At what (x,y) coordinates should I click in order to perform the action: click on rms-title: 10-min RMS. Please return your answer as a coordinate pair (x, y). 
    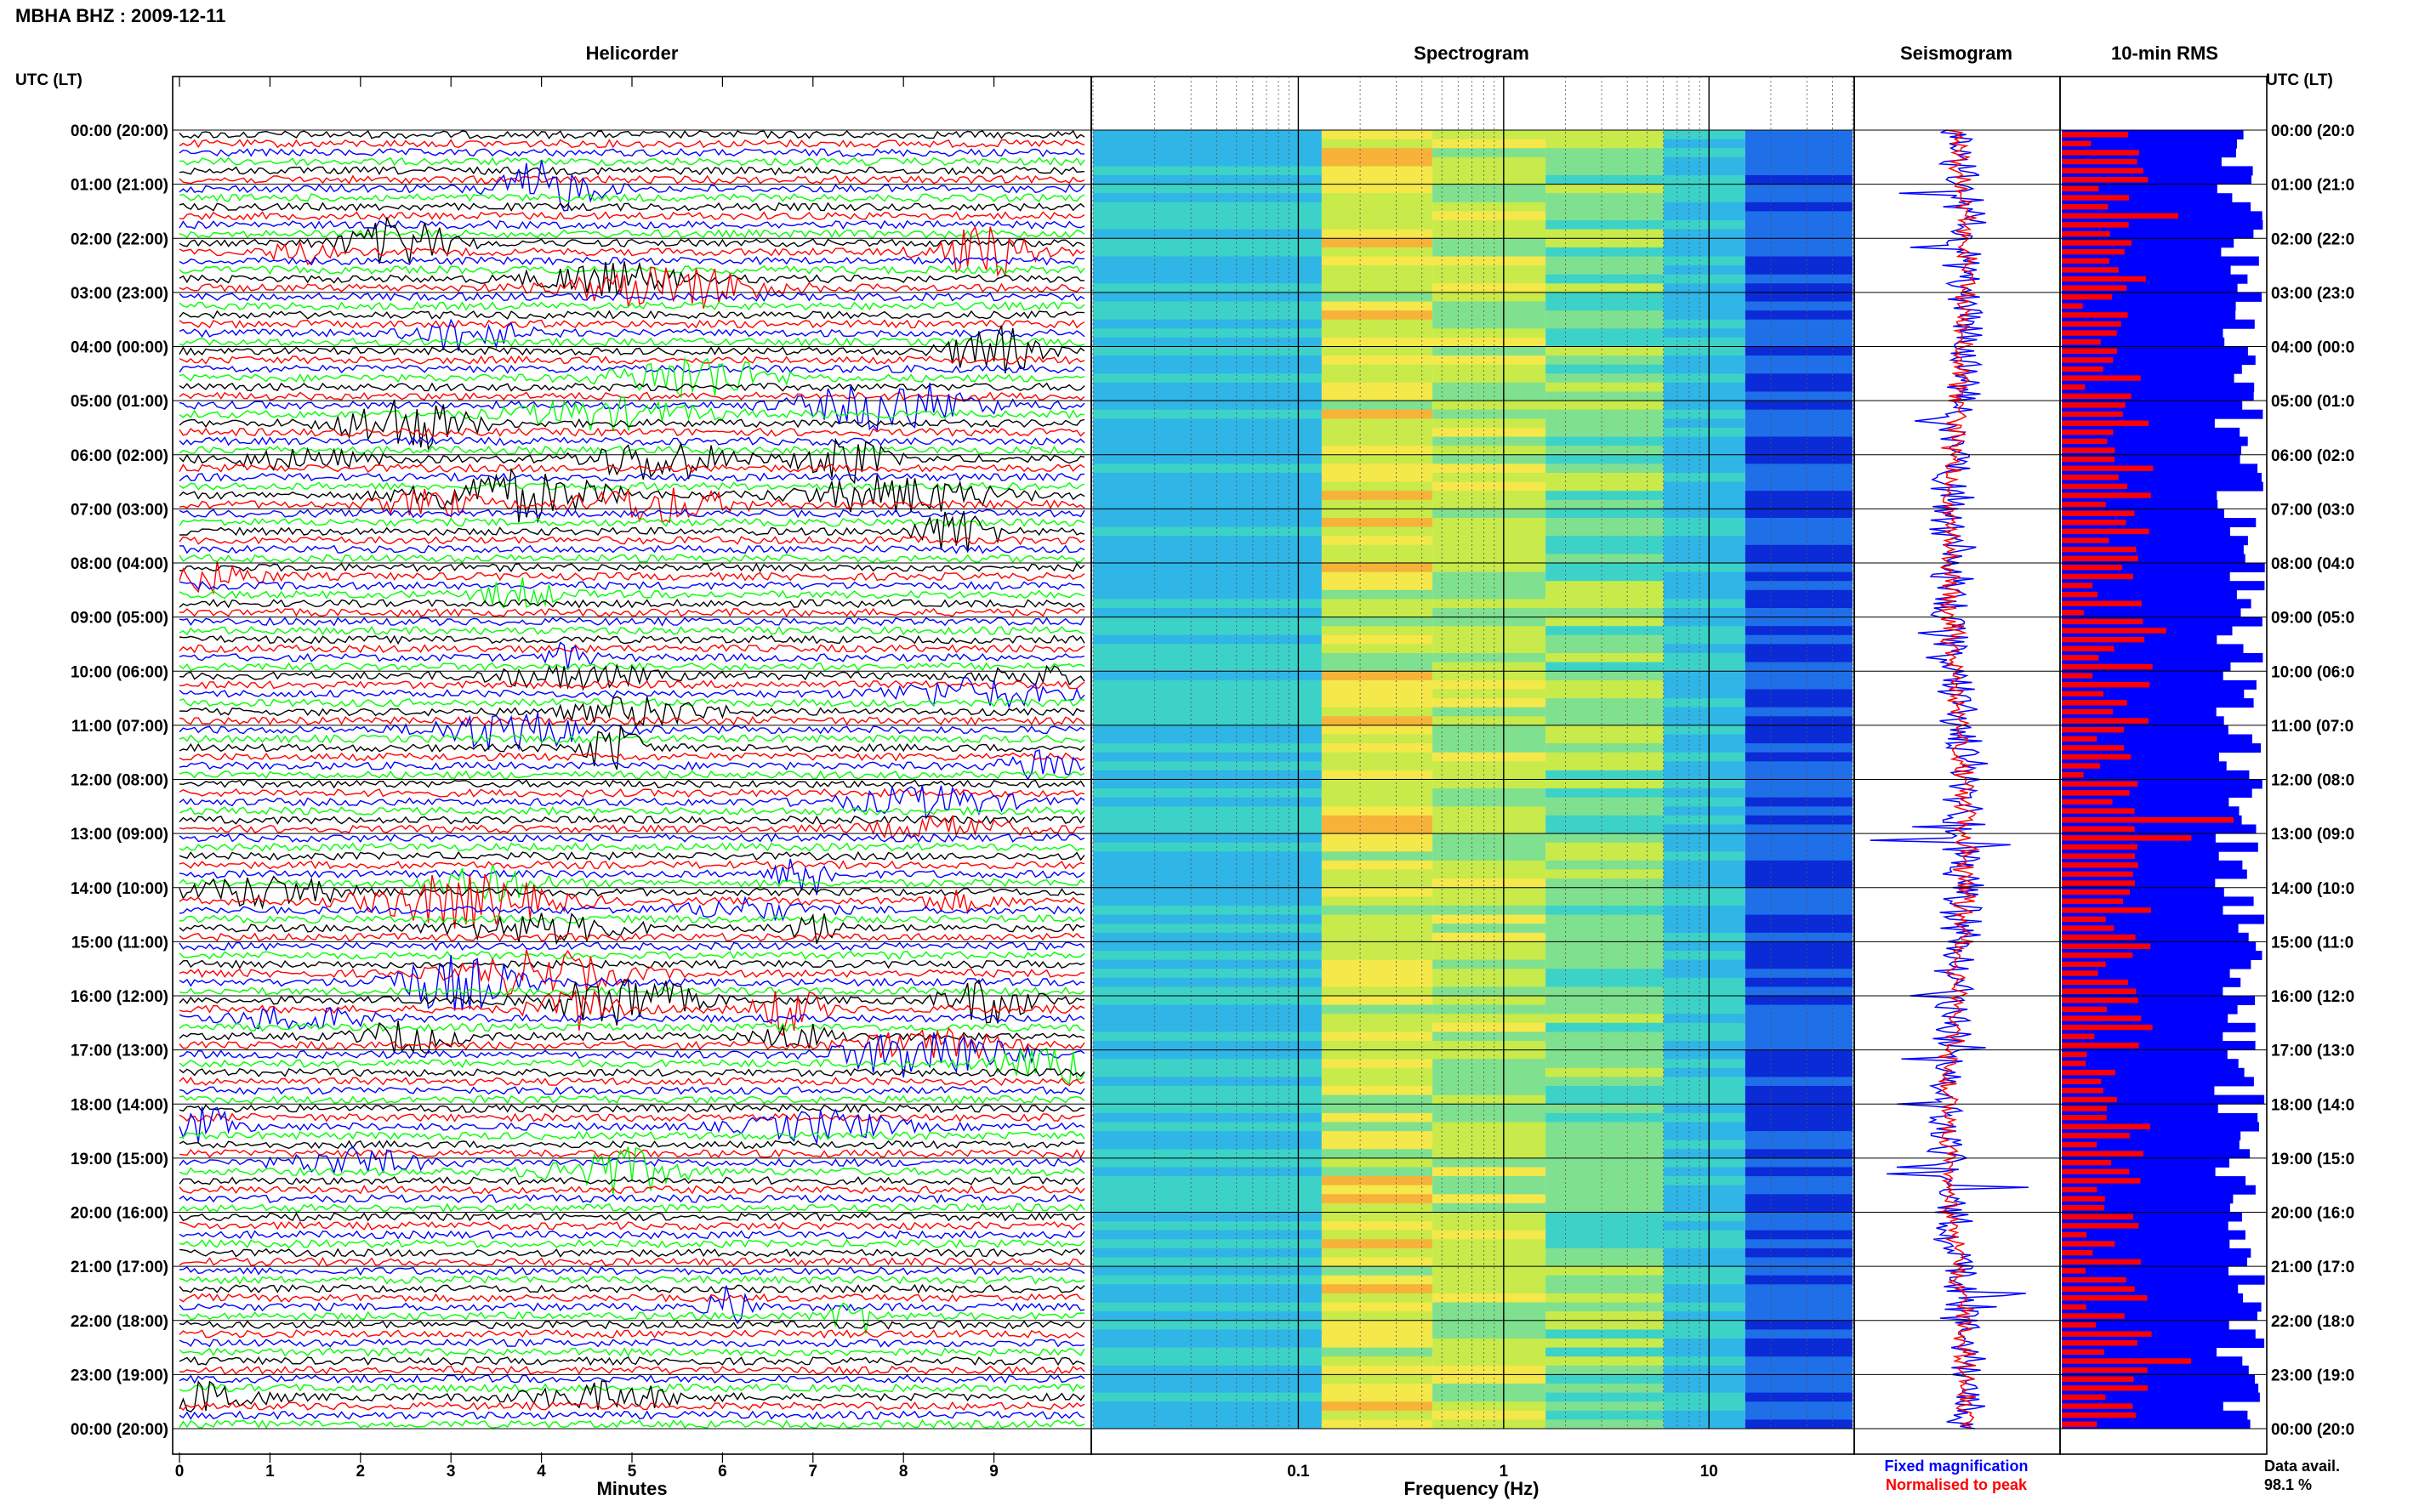
    Looking at the image, I should click on (2164, 53).